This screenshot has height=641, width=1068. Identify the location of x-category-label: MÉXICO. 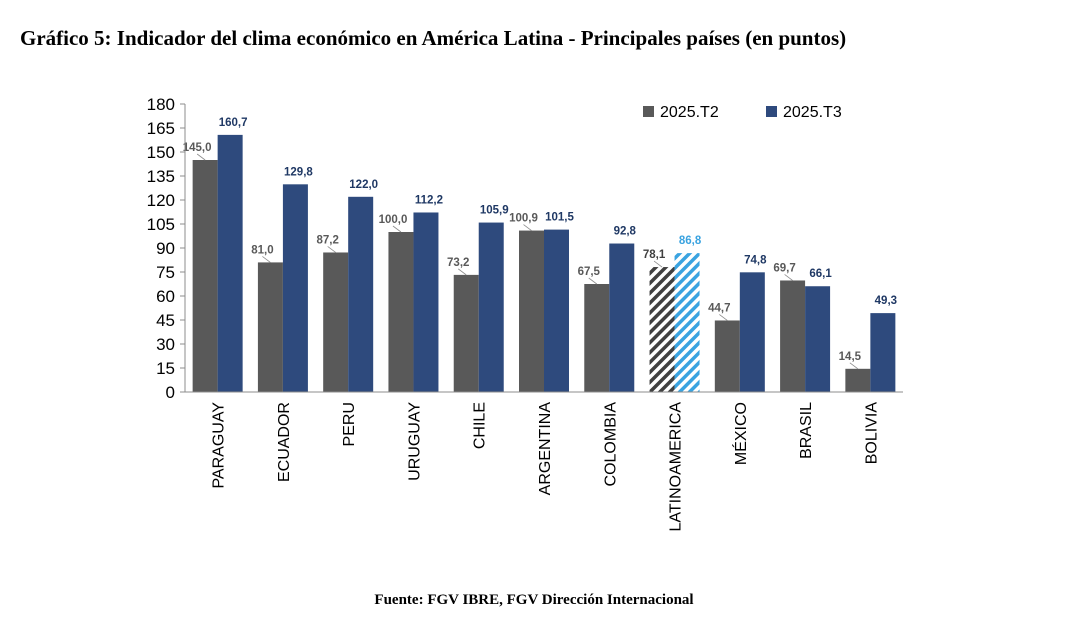
(740, 433).